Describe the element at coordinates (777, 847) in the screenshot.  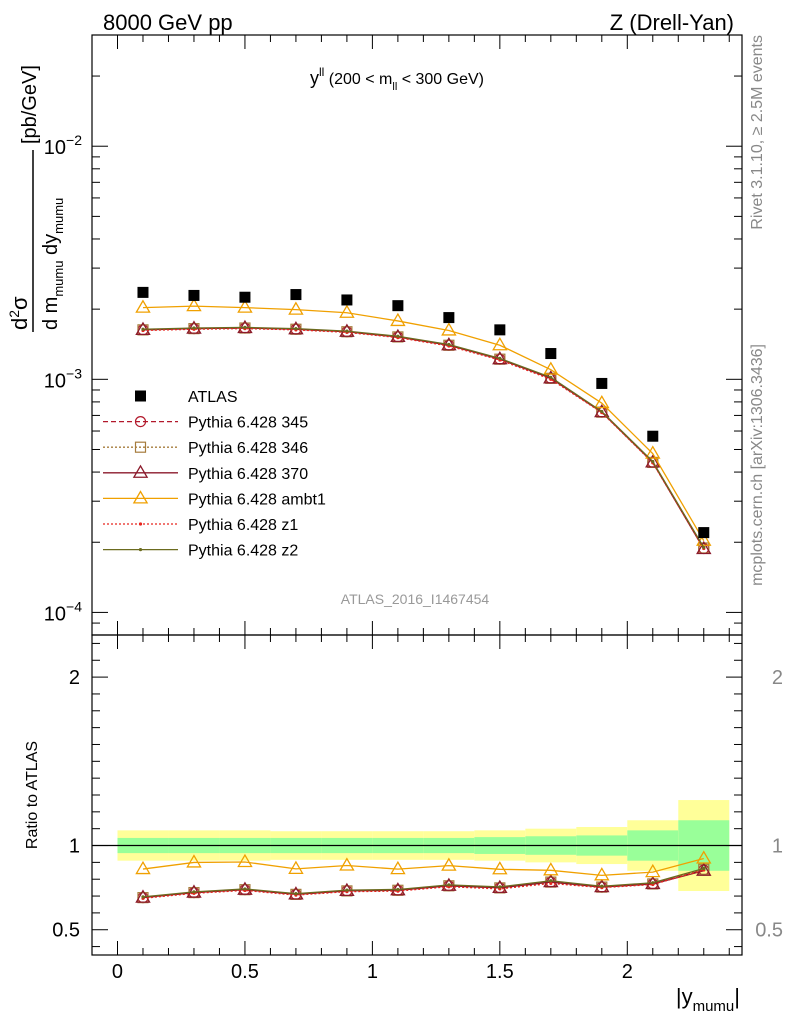
I see `ratio-tick-label-right: 1` at that location.